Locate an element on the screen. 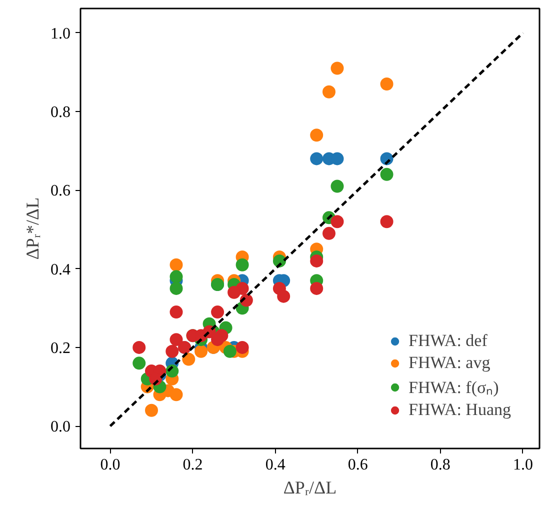  legend-label: FHWA: Huang is located at coordinates (459, 410).